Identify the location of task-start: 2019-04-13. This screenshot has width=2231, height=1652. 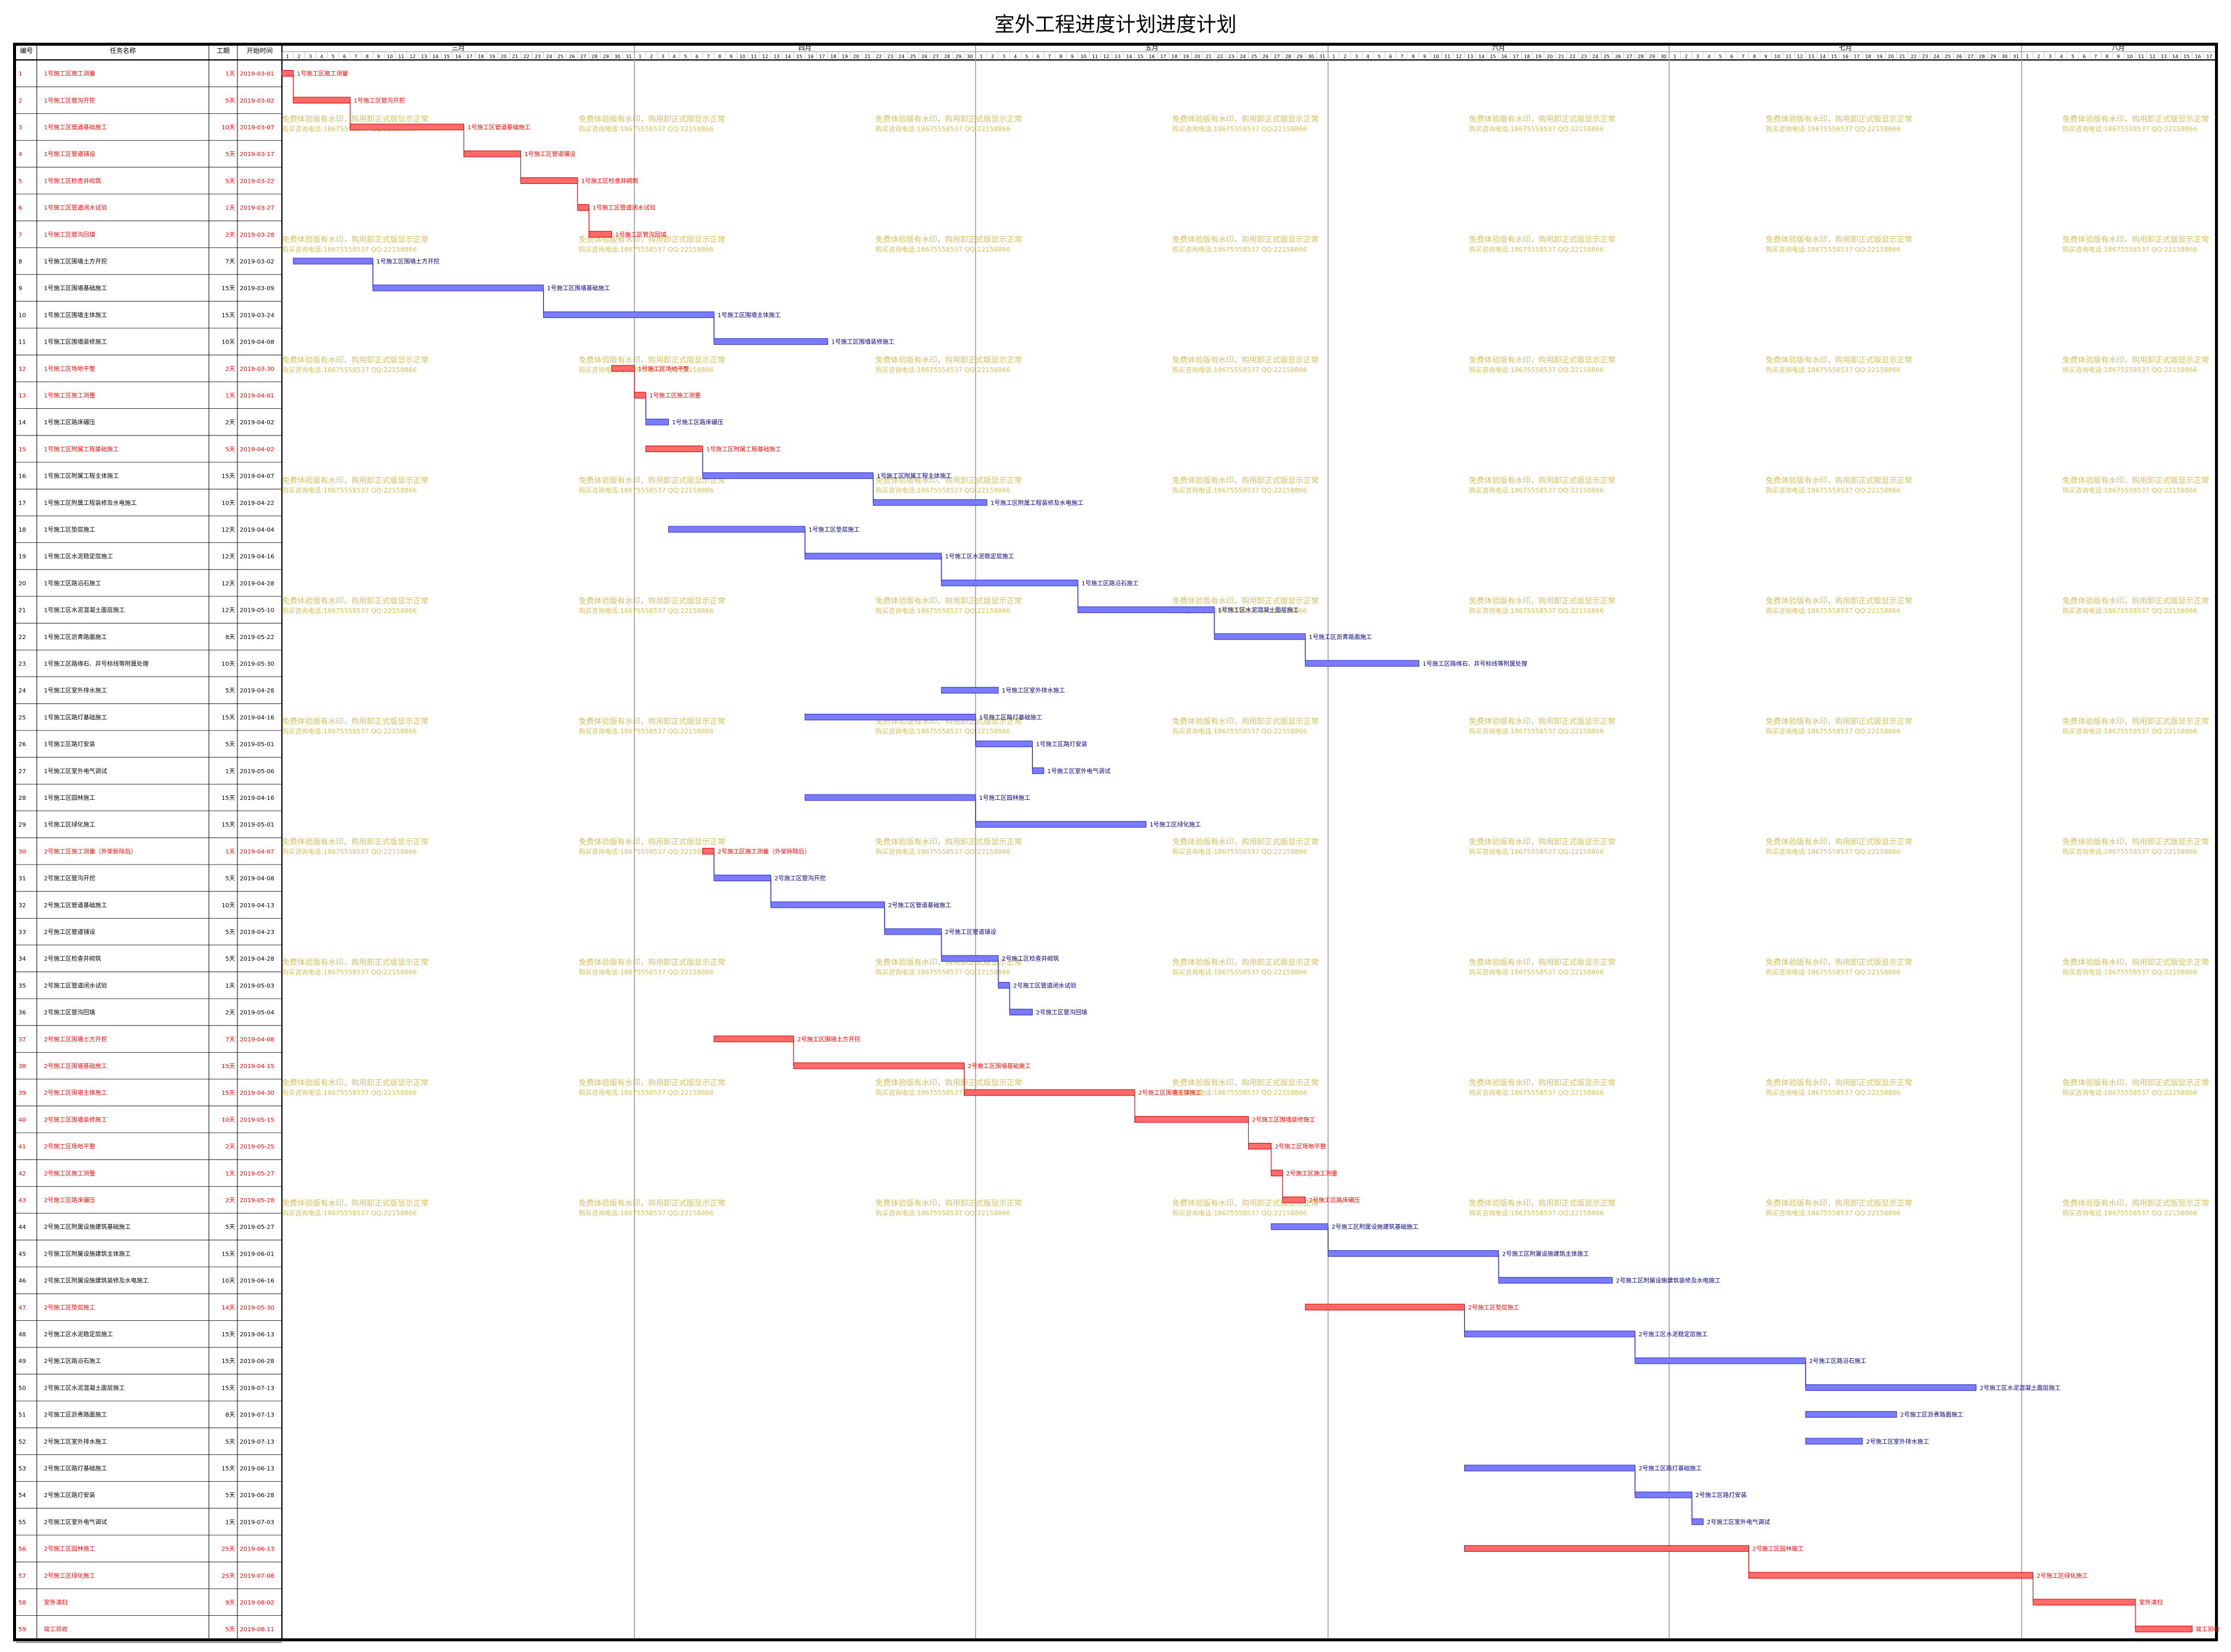
(257, 906).